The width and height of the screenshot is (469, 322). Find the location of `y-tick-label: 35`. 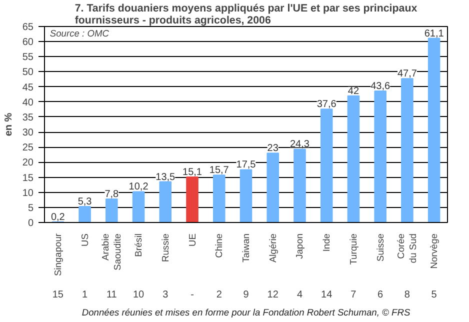

y-tick-label: 35 is located at coordinates (28, 118).